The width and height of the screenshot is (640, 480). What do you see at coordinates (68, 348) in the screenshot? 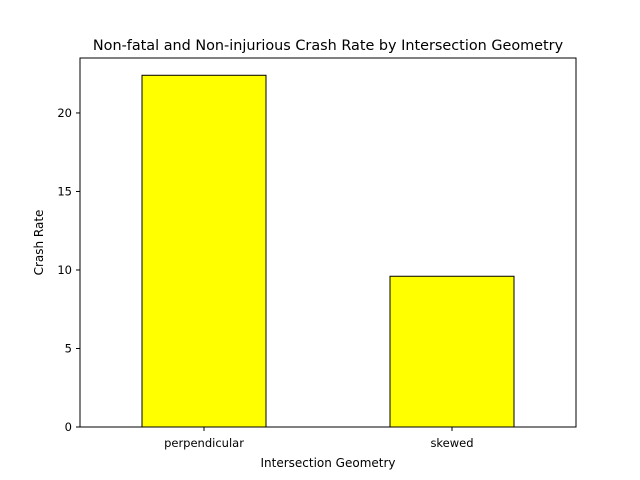
I see `y-tick-label: 5` at bounding box center [68, 348].